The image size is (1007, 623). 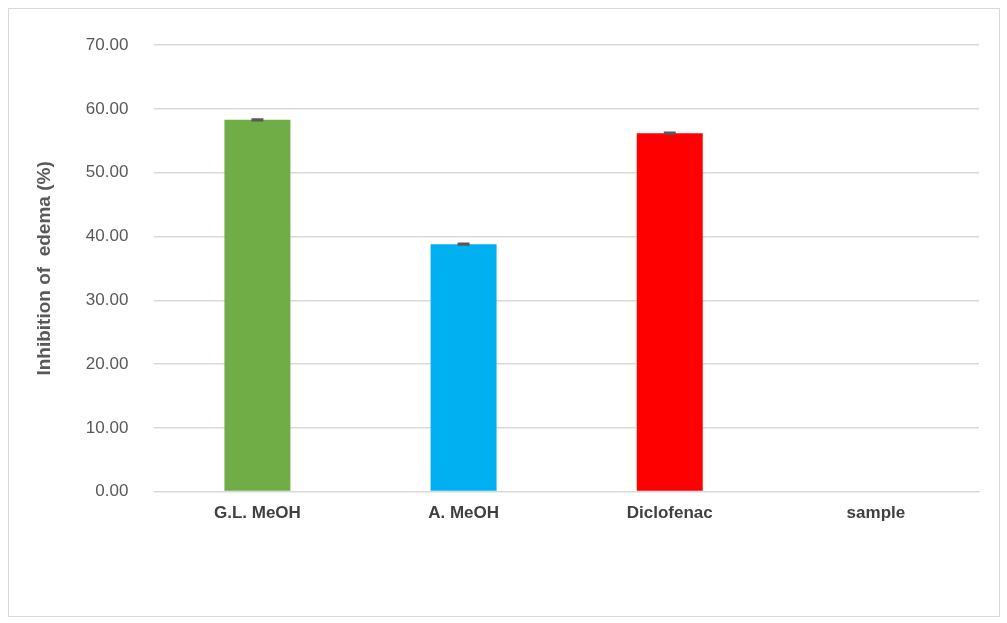 What do you see at coordinates (464, 513) in the screenshot?
I see `x-tick-label: A. MeOH` at bounding box center [464, 513].